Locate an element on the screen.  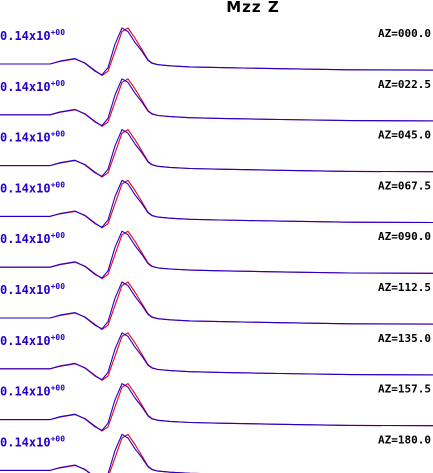
trace-5: 0.14x10+00 AZ=112.5 is located at coordinates (216, 306).